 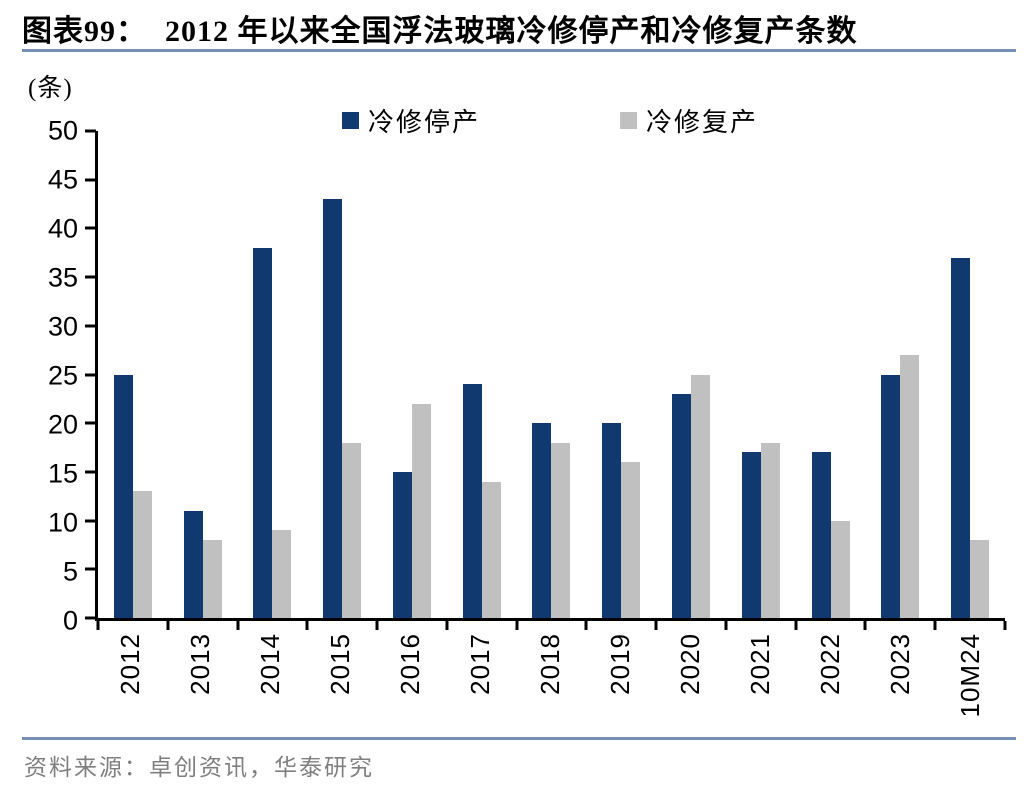 I want to click on legend-item-冷修停产: 冷修停产, so click(x=410, y=120).